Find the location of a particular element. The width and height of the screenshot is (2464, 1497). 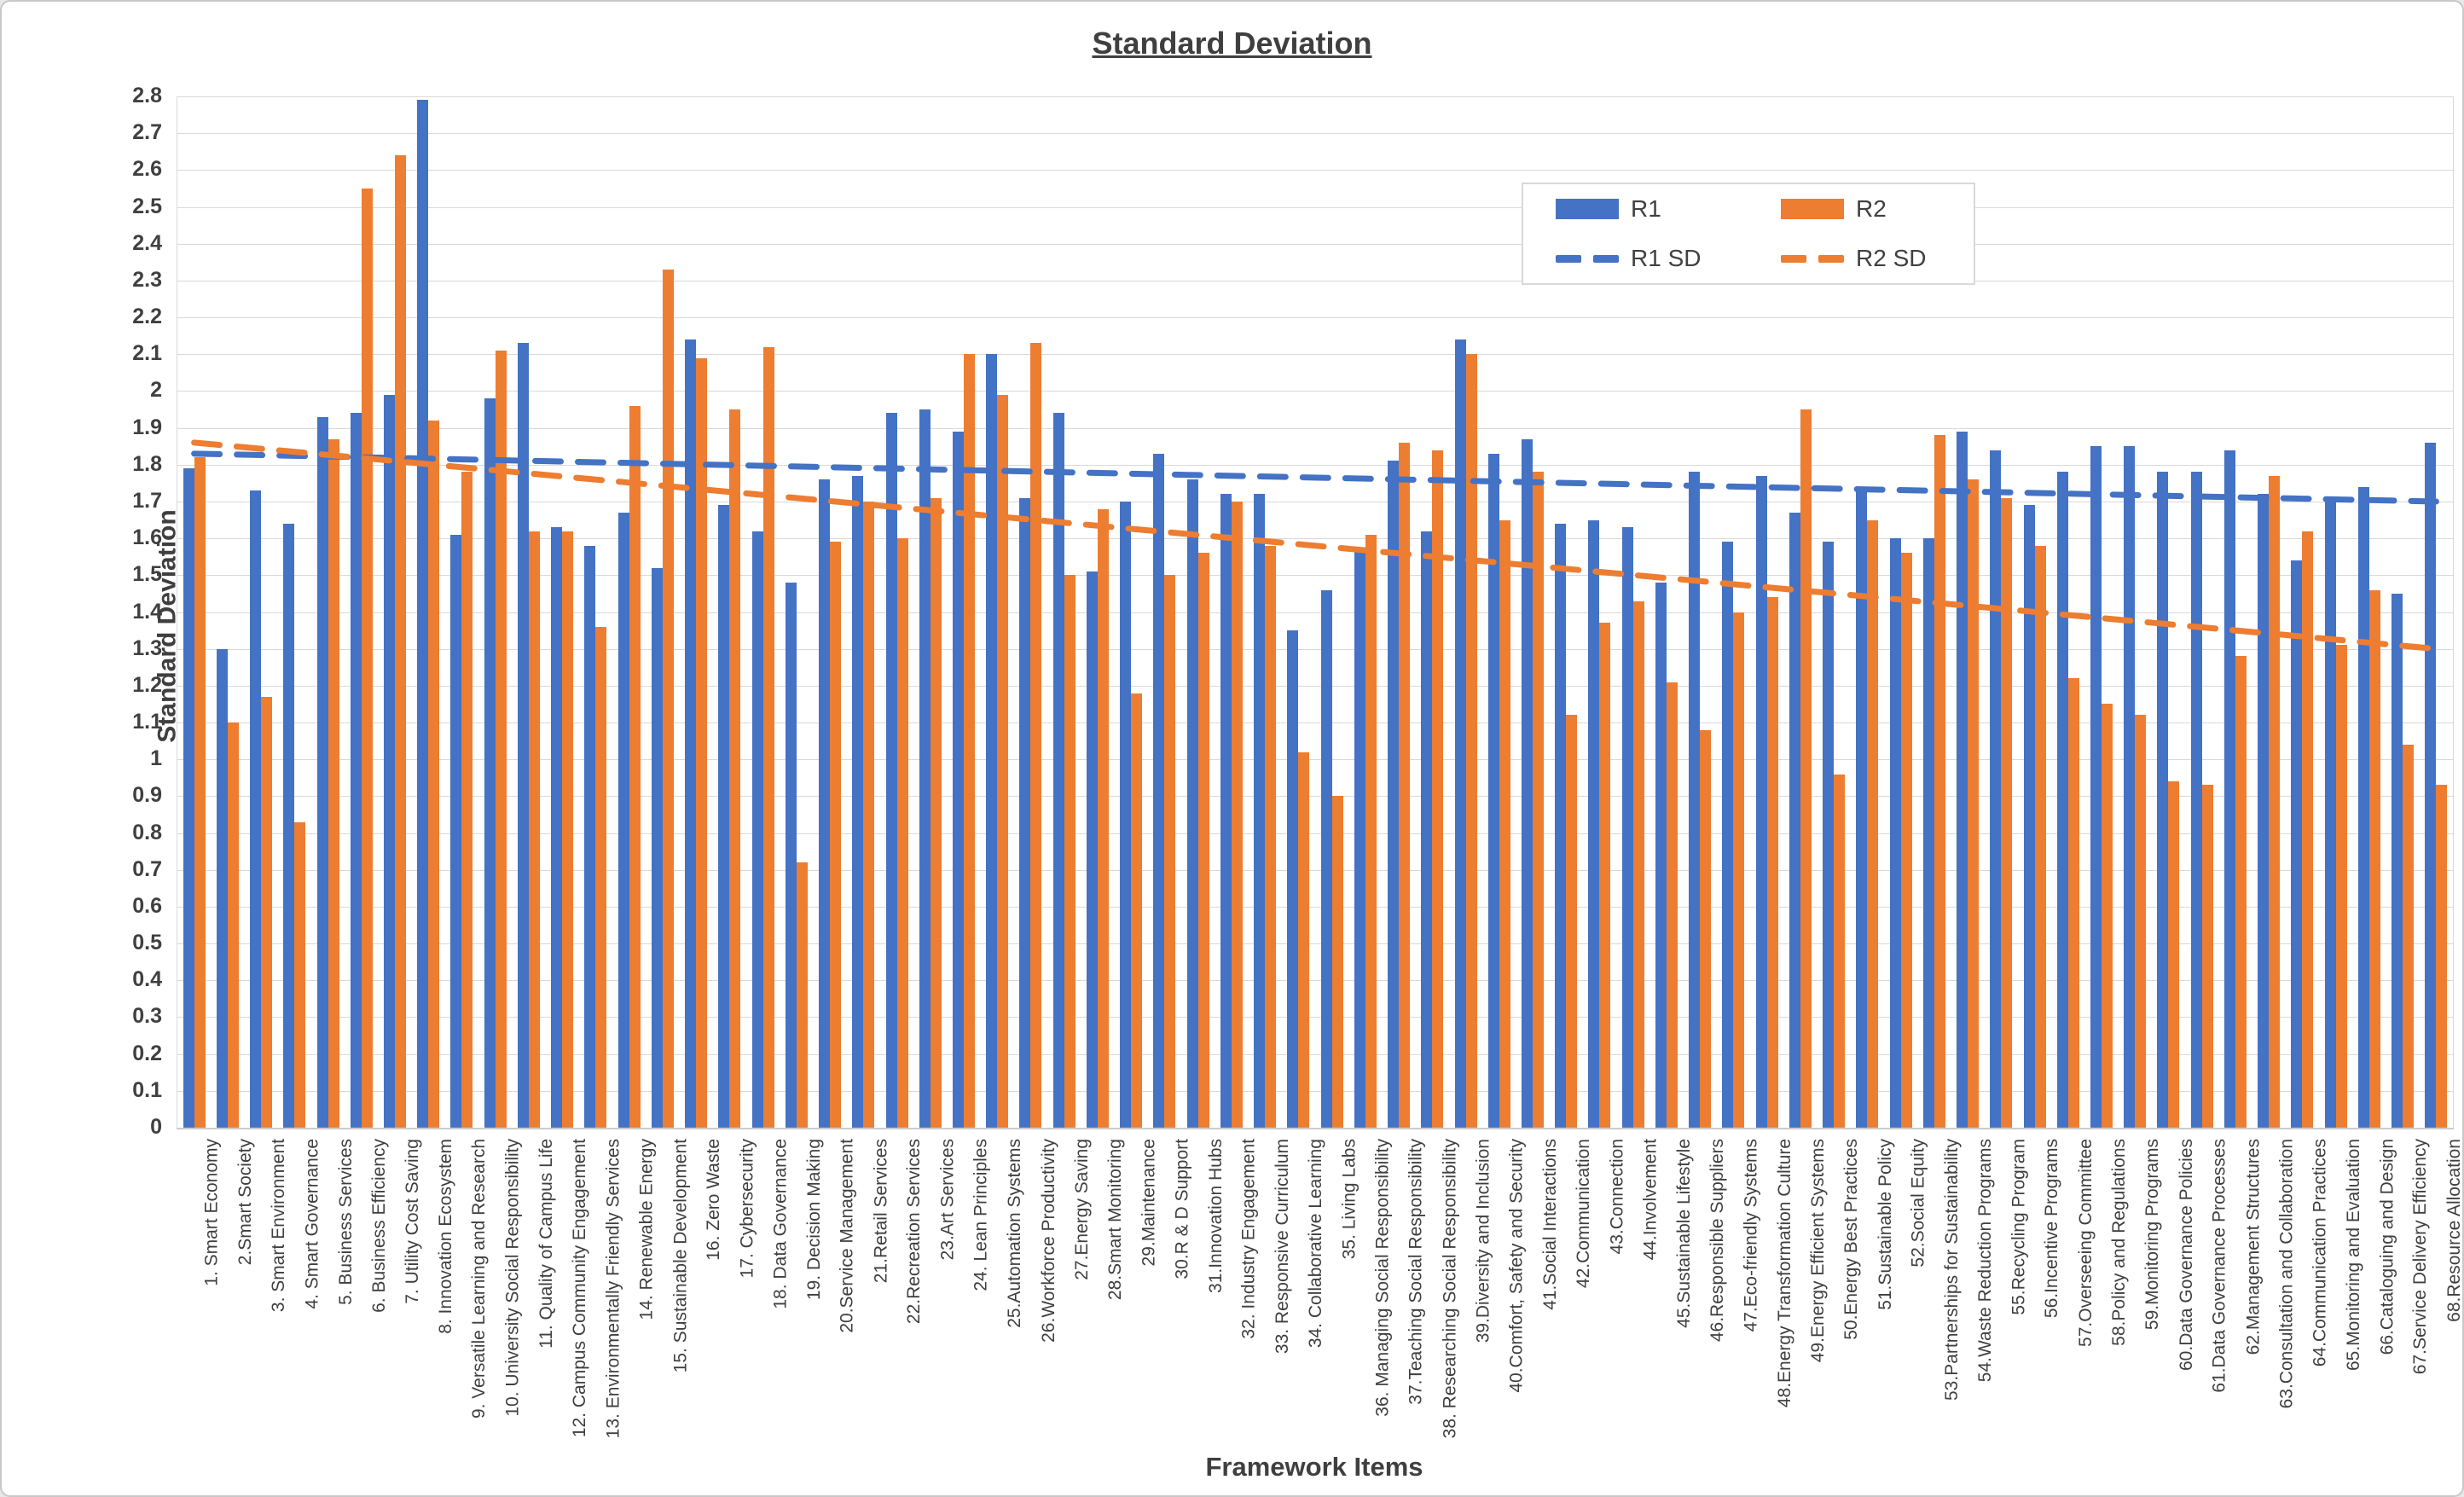

x-tick-label: 37.Teaching Social Responsibility is located at coordinates (1416, 1272).